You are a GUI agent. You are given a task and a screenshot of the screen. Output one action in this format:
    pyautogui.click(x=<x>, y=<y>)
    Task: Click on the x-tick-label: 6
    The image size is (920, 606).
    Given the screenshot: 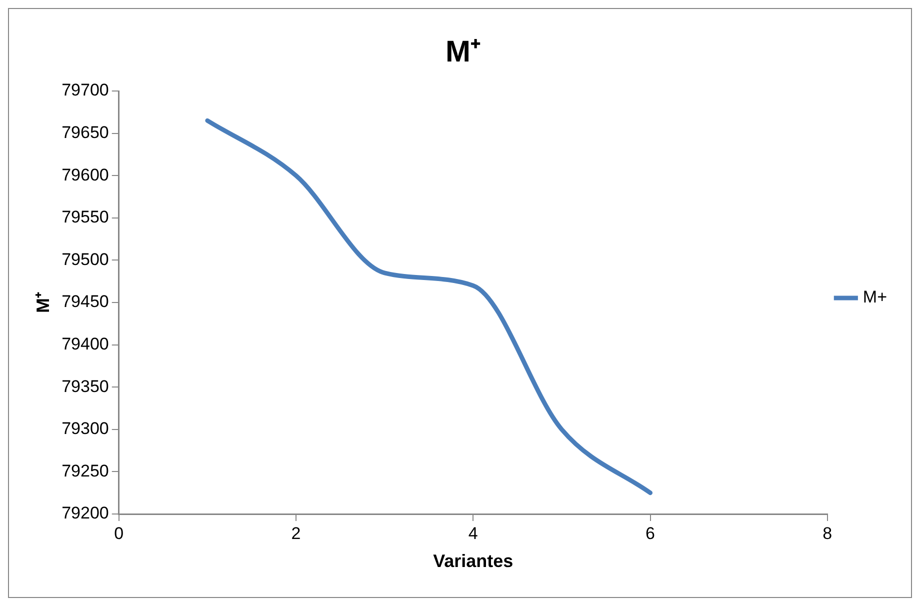 What is the action you would take?
    pyautogui.click(x=651, y=533)
    